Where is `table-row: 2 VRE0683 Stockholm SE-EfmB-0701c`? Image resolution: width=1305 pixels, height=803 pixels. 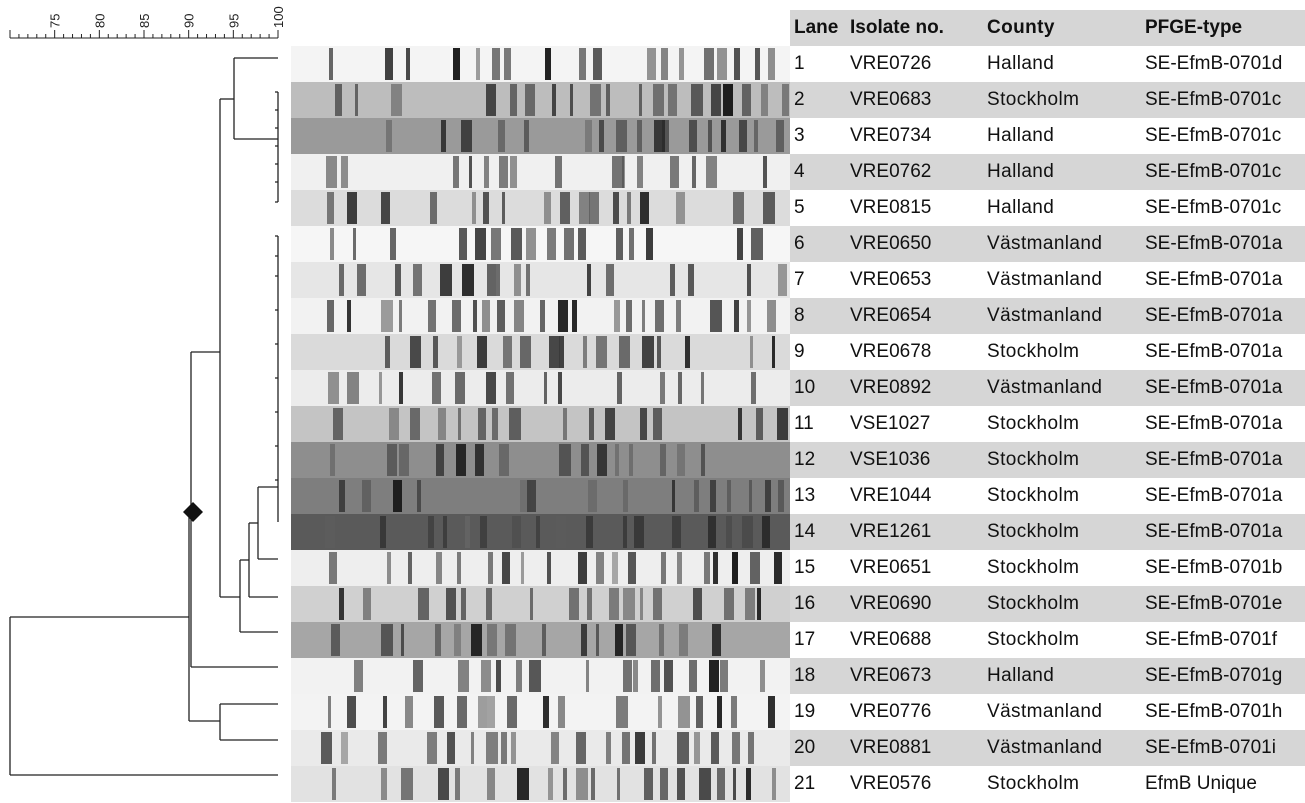 table-row: 2 VRE0683 Stockholm SE-EfmB-0701c is located at coordinates (1047, 100).